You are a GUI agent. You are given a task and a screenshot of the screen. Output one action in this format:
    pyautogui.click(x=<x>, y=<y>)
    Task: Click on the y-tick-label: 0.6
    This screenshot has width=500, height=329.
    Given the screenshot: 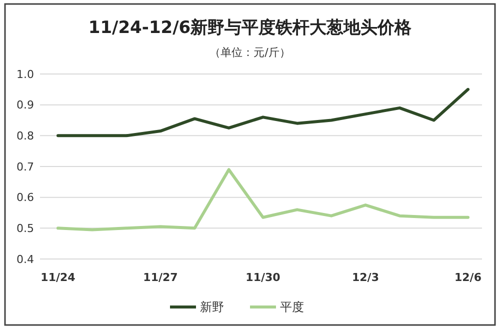 What is the action you would take?
    pyautogui.click(x=25, y=197)
    